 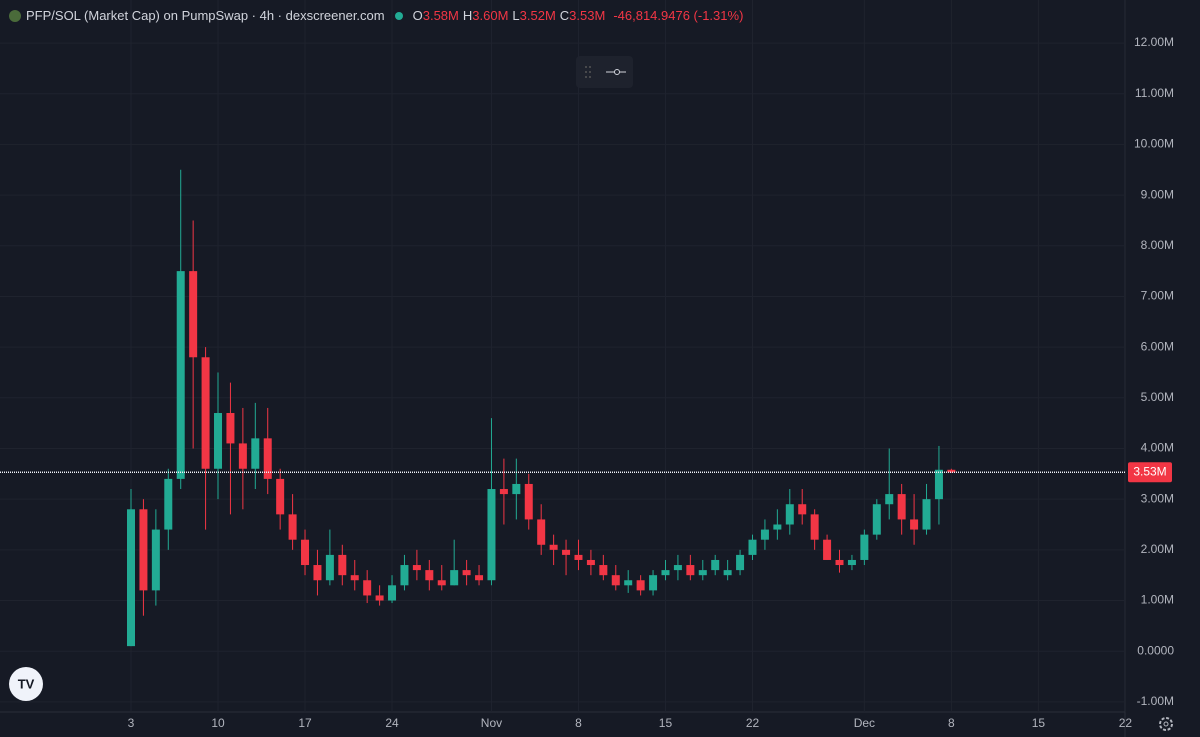 I want to click on price-label: 3.53M, so click(x=1149, y=471).